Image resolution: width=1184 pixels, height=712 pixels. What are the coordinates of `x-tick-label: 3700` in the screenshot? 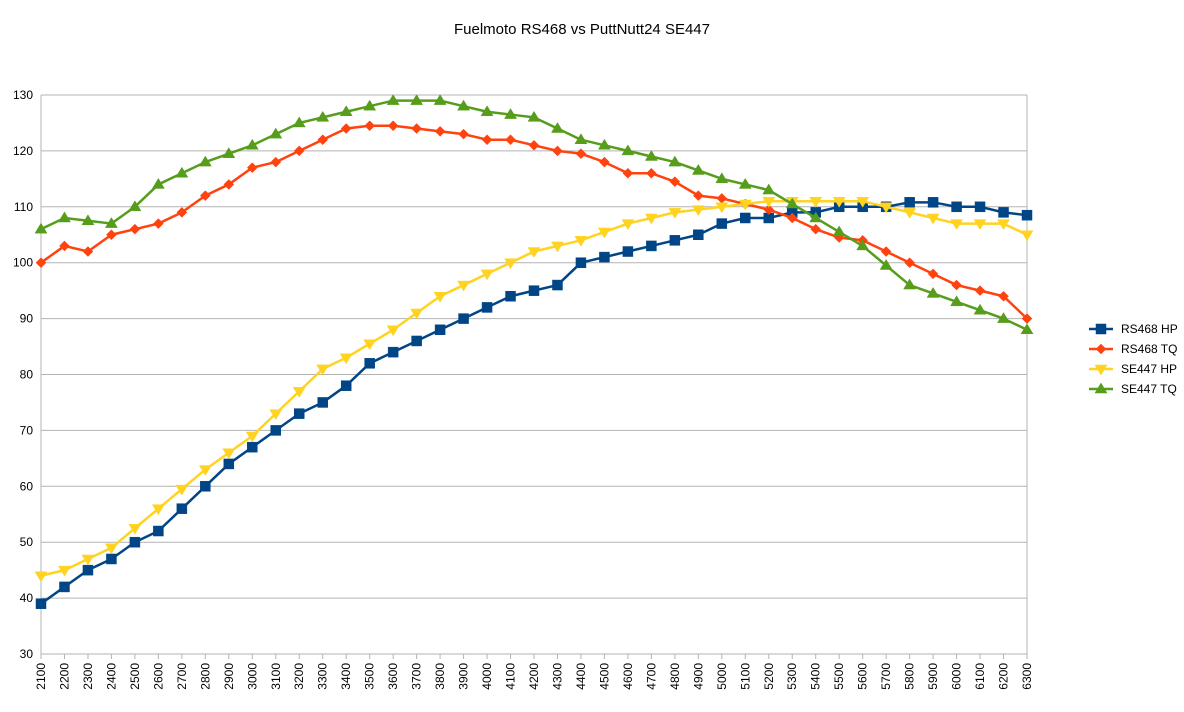 It's located at (417, 676).